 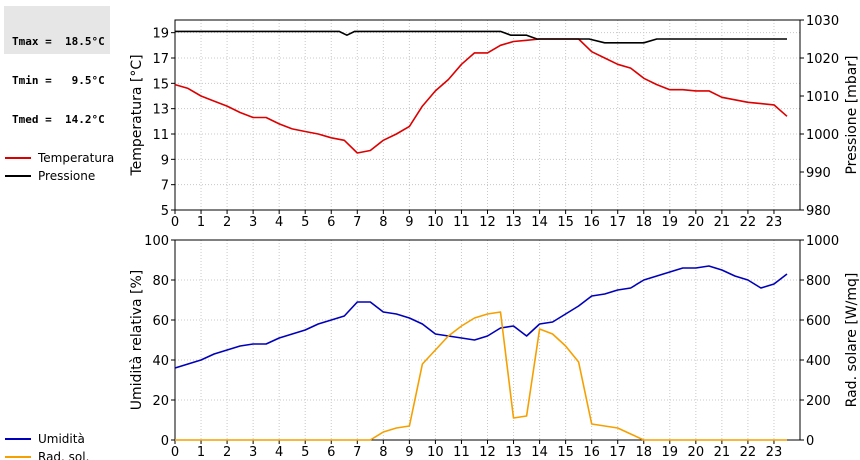 I want to click on y-left-tick-label: 17, so click(x=160, y=59).